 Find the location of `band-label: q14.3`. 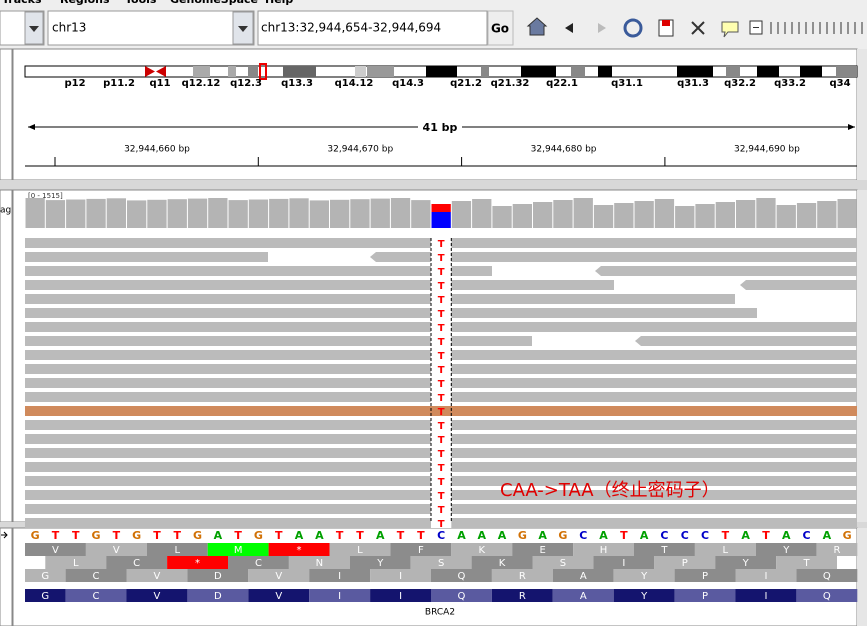

band-label: q14.3 is located at coordinates (408, 83).